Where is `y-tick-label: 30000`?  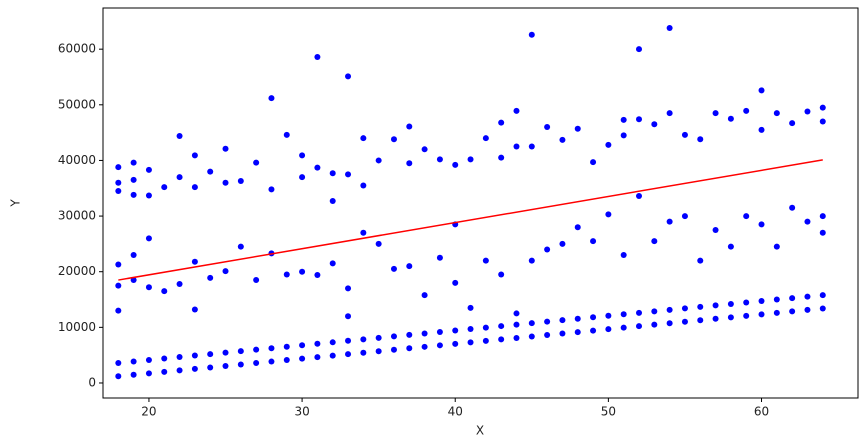
y-tick-label: 30000 is located at coordinates (77, 216).